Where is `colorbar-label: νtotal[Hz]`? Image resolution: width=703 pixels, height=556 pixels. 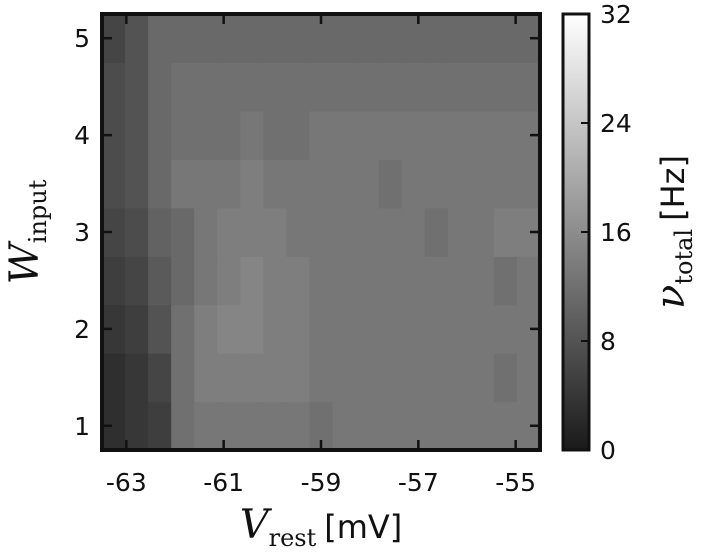 colorbar-label: νtotal[Hz] is located at coordinates (673, 232).